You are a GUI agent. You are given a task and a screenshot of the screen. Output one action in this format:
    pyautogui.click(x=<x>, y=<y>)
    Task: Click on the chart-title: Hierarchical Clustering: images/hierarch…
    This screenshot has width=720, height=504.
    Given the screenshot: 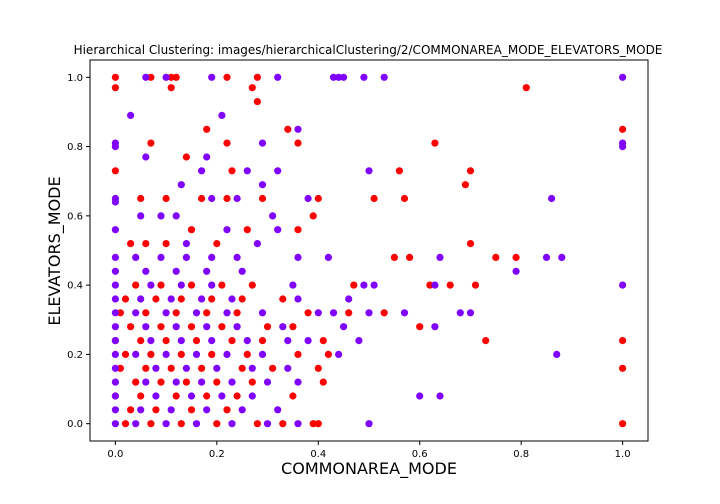 What is the action you would take?
    pyautogui.click(x=368, y=50)
    